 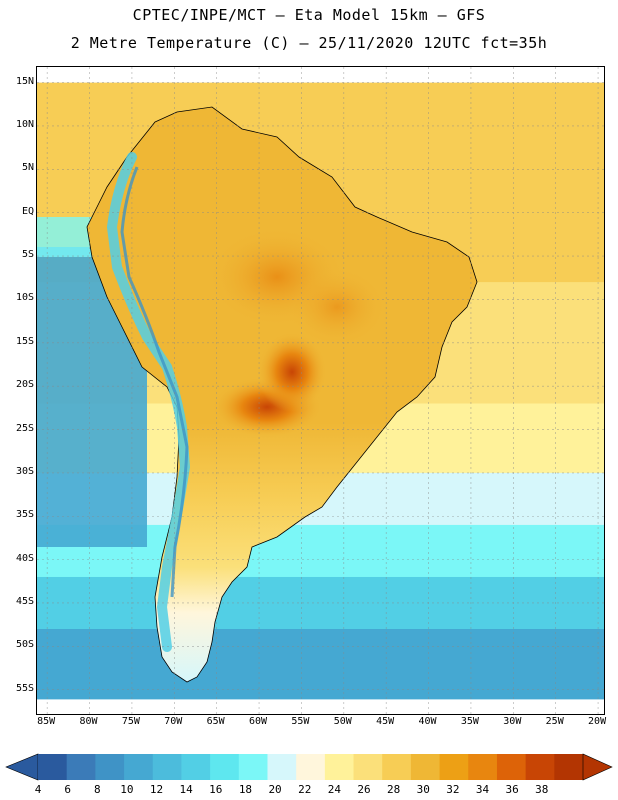 I want to click on warm-region-northeast, so click(x=337, y=307).